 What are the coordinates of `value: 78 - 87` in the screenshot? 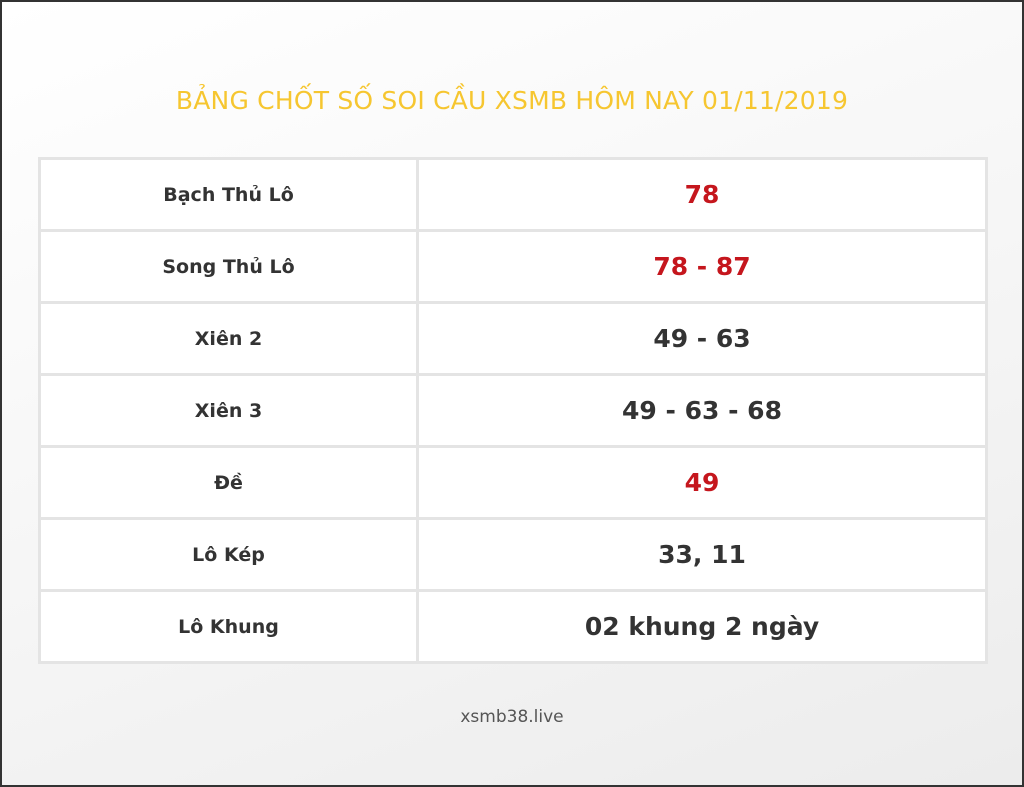 It's located at (702, 266).